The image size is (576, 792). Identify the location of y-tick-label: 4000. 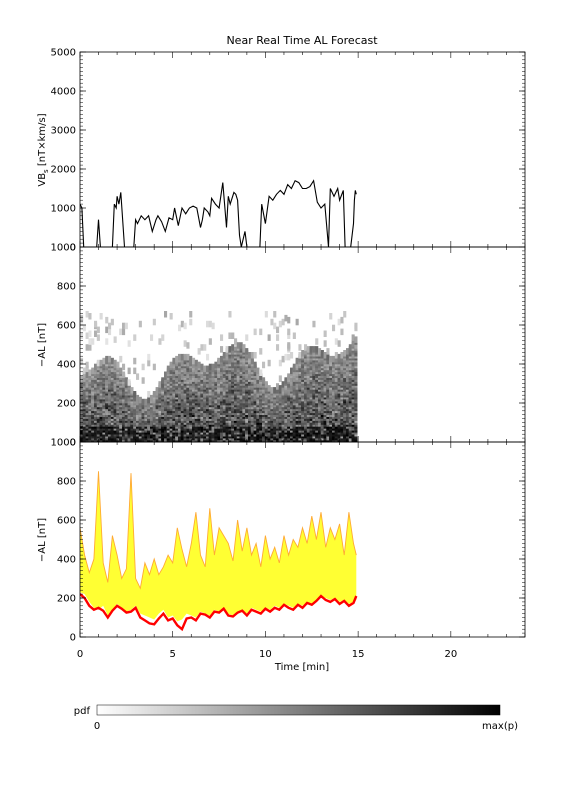
(63, 92).